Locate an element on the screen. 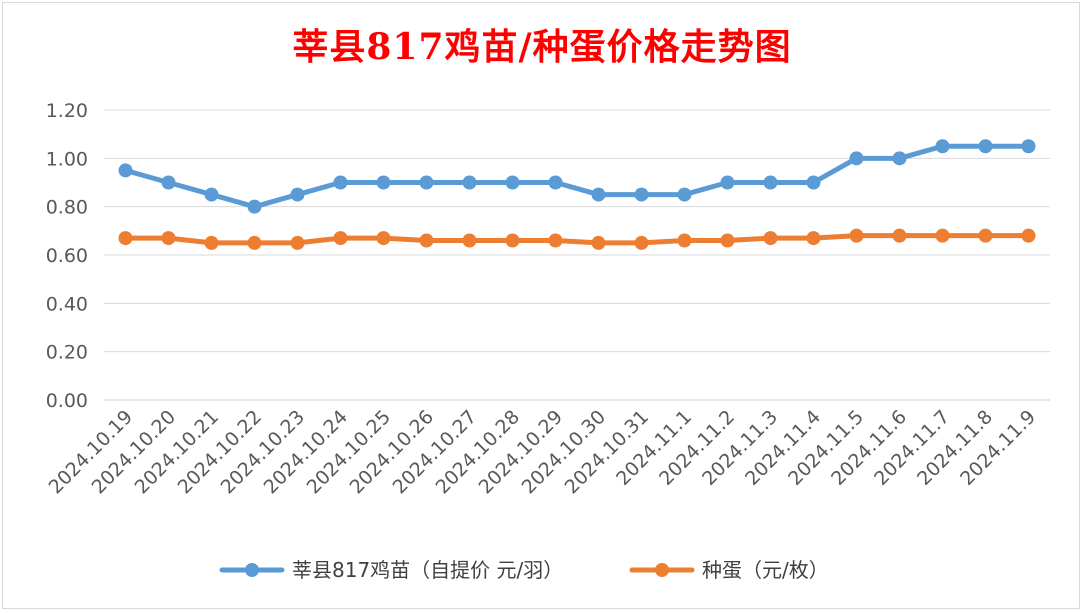 The image size is (1084, 613). y-tick-label: 1.00 is located at coordinates (67, 159).